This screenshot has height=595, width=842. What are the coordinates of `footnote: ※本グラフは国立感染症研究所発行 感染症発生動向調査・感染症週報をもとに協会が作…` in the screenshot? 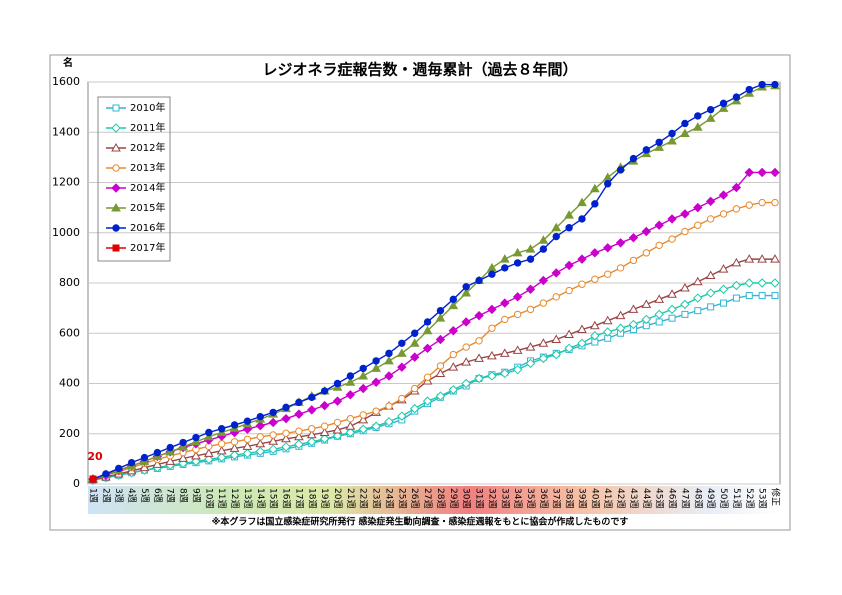 It's located at (420, 522).